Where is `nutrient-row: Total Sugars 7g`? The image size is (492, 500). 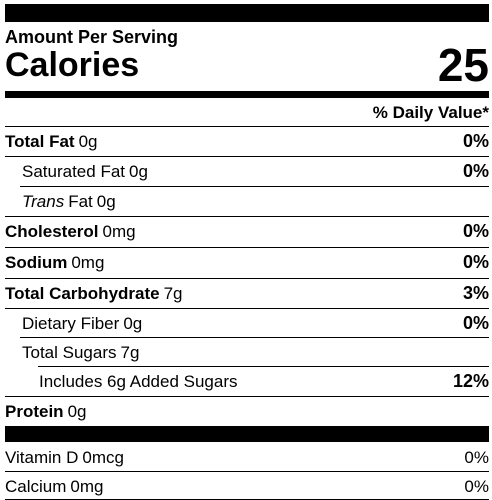
nutrient-row: Total Sugars 7g is located at coordinates (247, 352).